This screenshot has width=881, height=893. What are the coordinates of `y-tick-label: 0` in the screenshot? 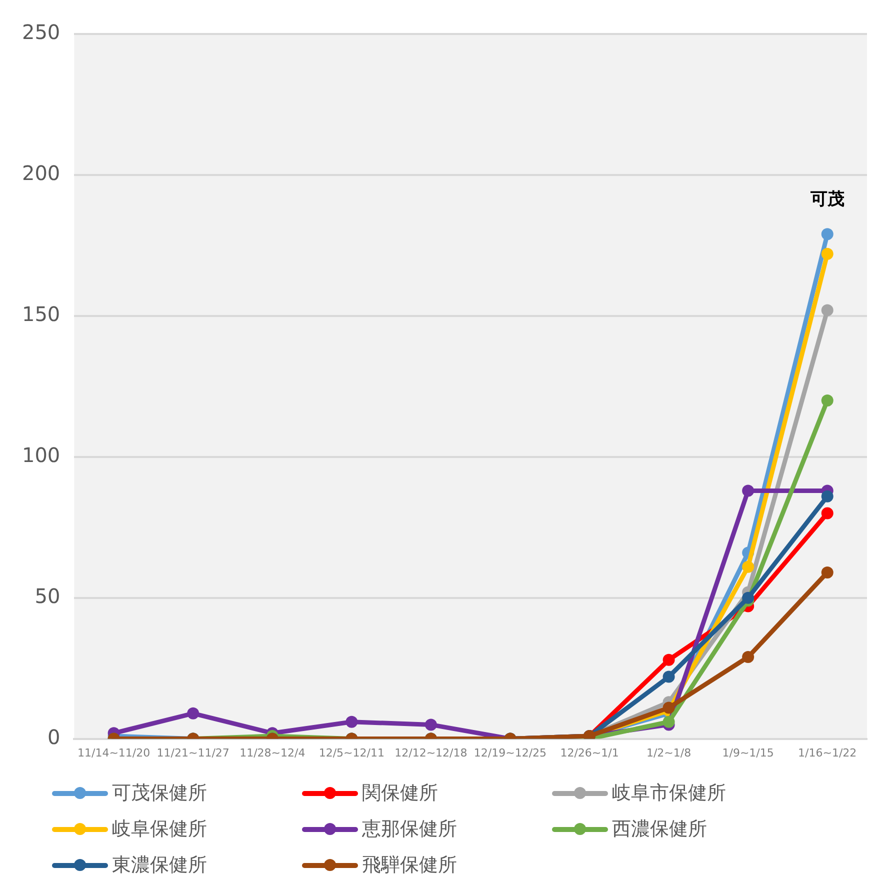 It's located at (53, 737).